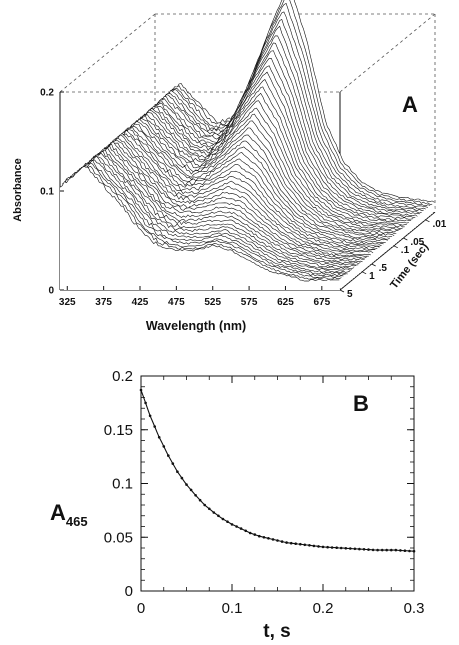 The width and height of the screenshot is (459, 645). Describe the element at coordinates (417, 242) in the screenshot. I see `z-tick-label: .05` at that location.